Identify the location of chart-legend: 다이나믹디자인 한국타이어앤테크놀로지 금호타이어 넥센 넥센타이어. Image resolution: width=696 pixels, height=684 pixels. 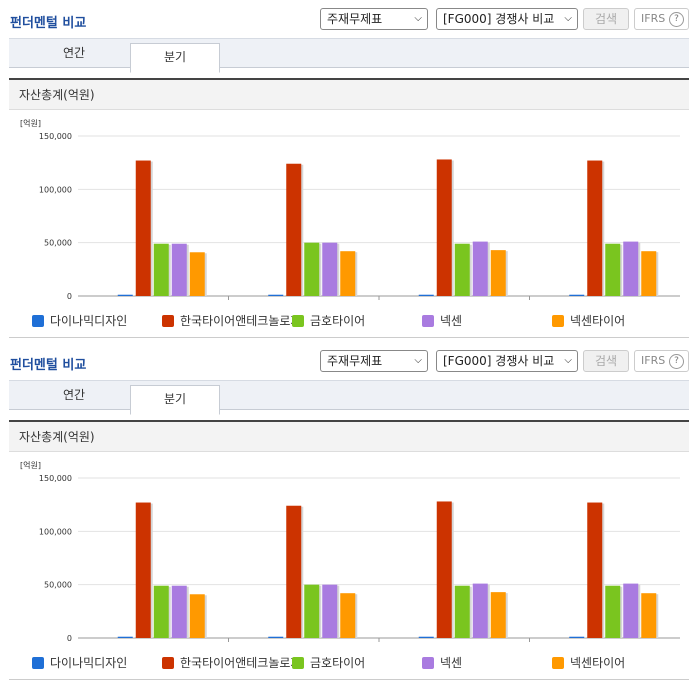
(348, 321).